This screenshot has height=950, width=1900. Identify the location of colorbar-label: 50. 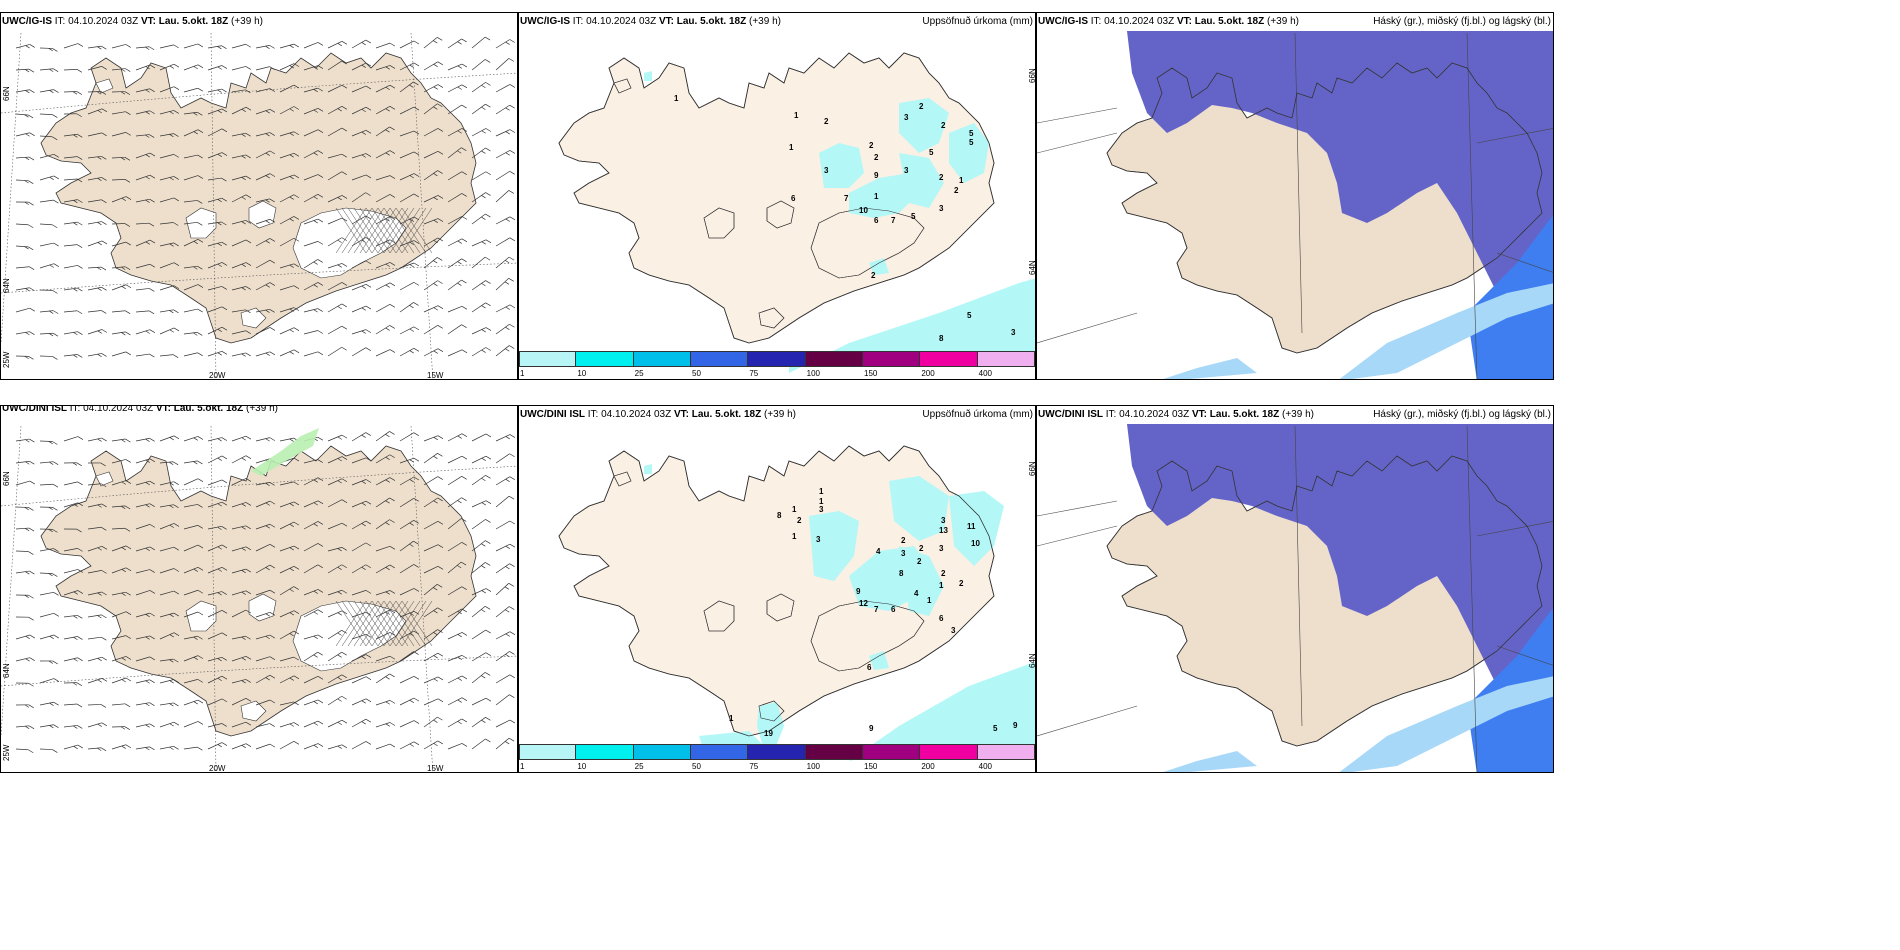
(696, 766).